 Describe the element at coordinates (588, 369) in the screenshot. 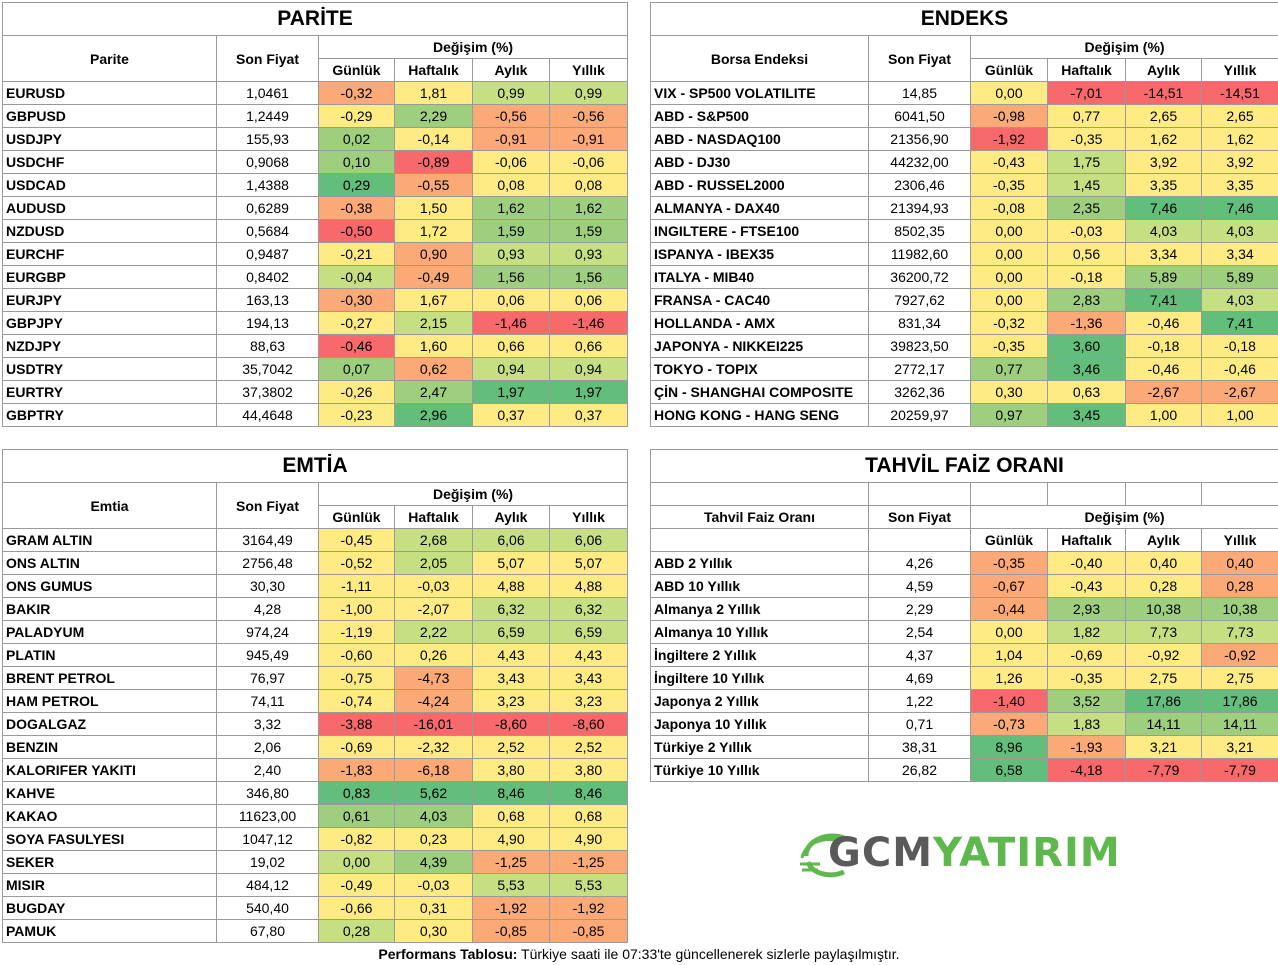

I see `parite-row-yearly: 0,94` at that location.